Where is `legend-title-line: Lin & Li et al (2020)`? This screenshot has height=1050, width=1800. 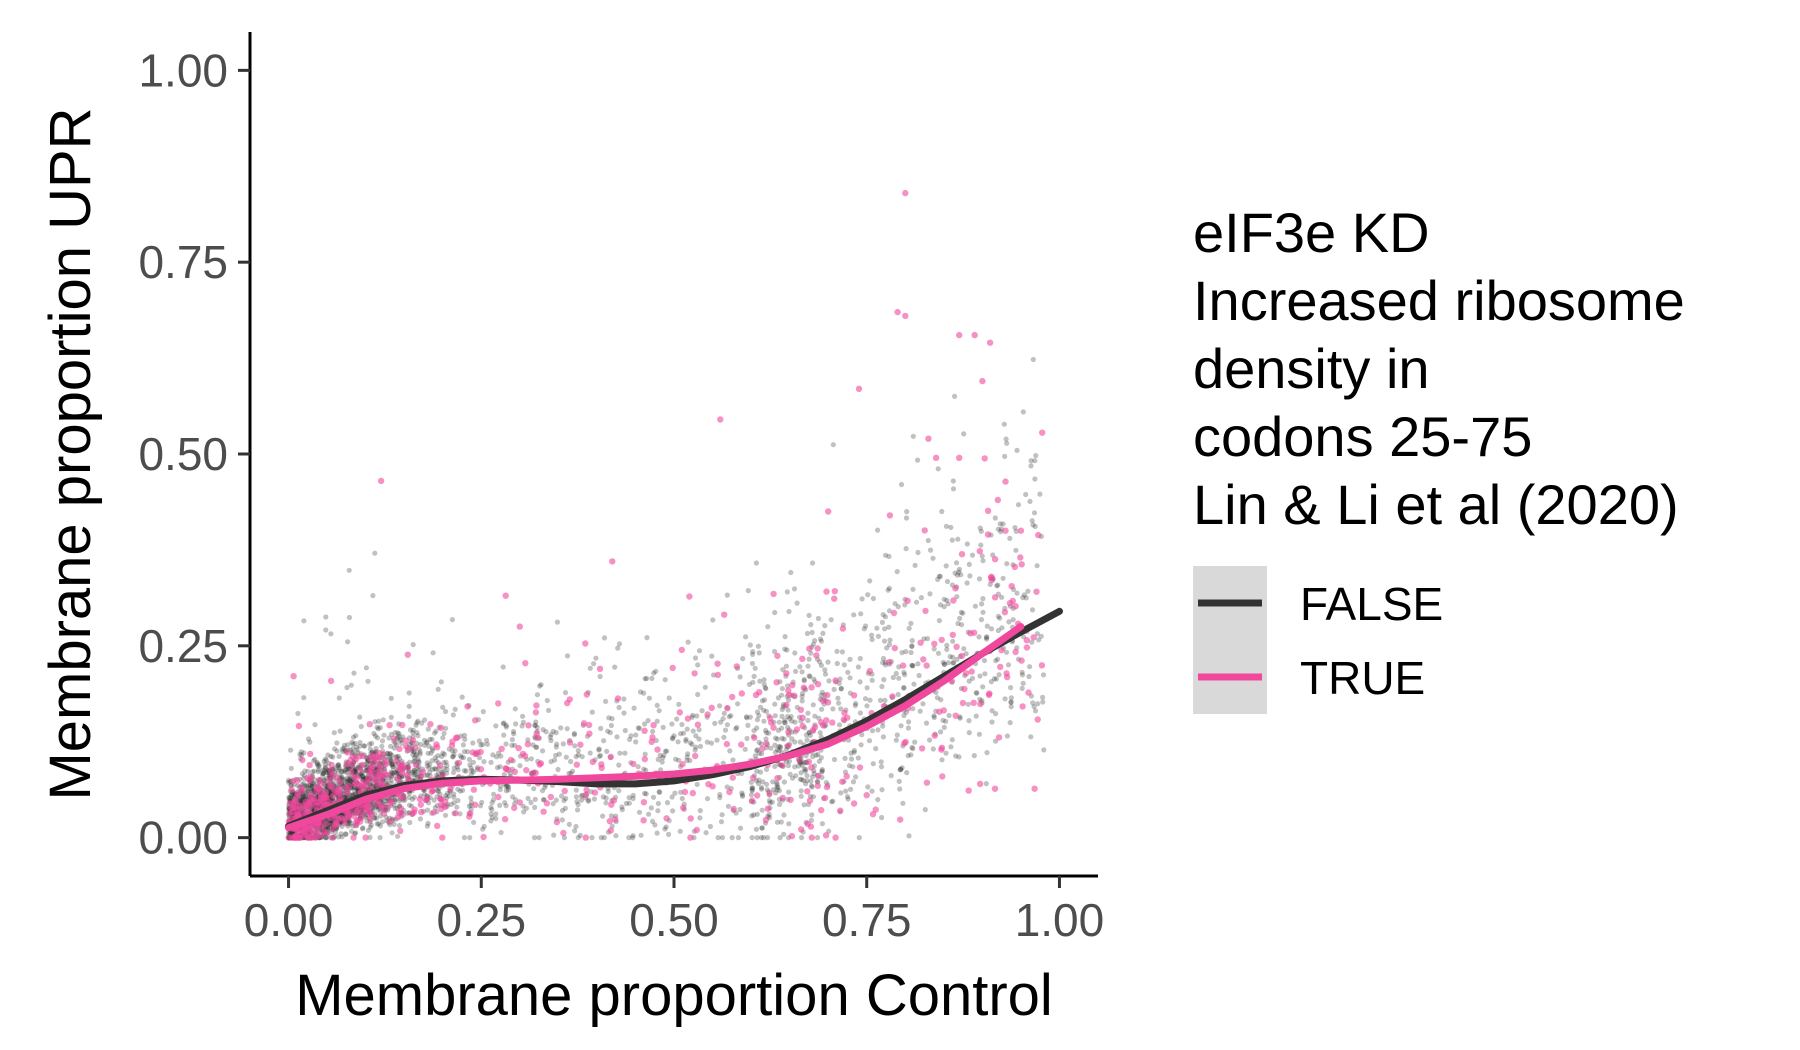
legend-title-line: Lin & Li et al (2020) is located at coordinates (1436, 504).